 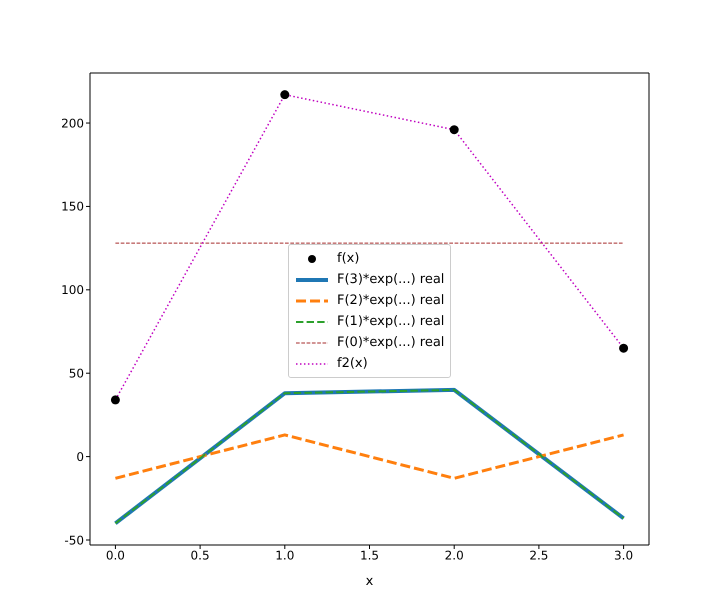 I want to click on x-tick-label: 2.5, so click(x=538, y=555).